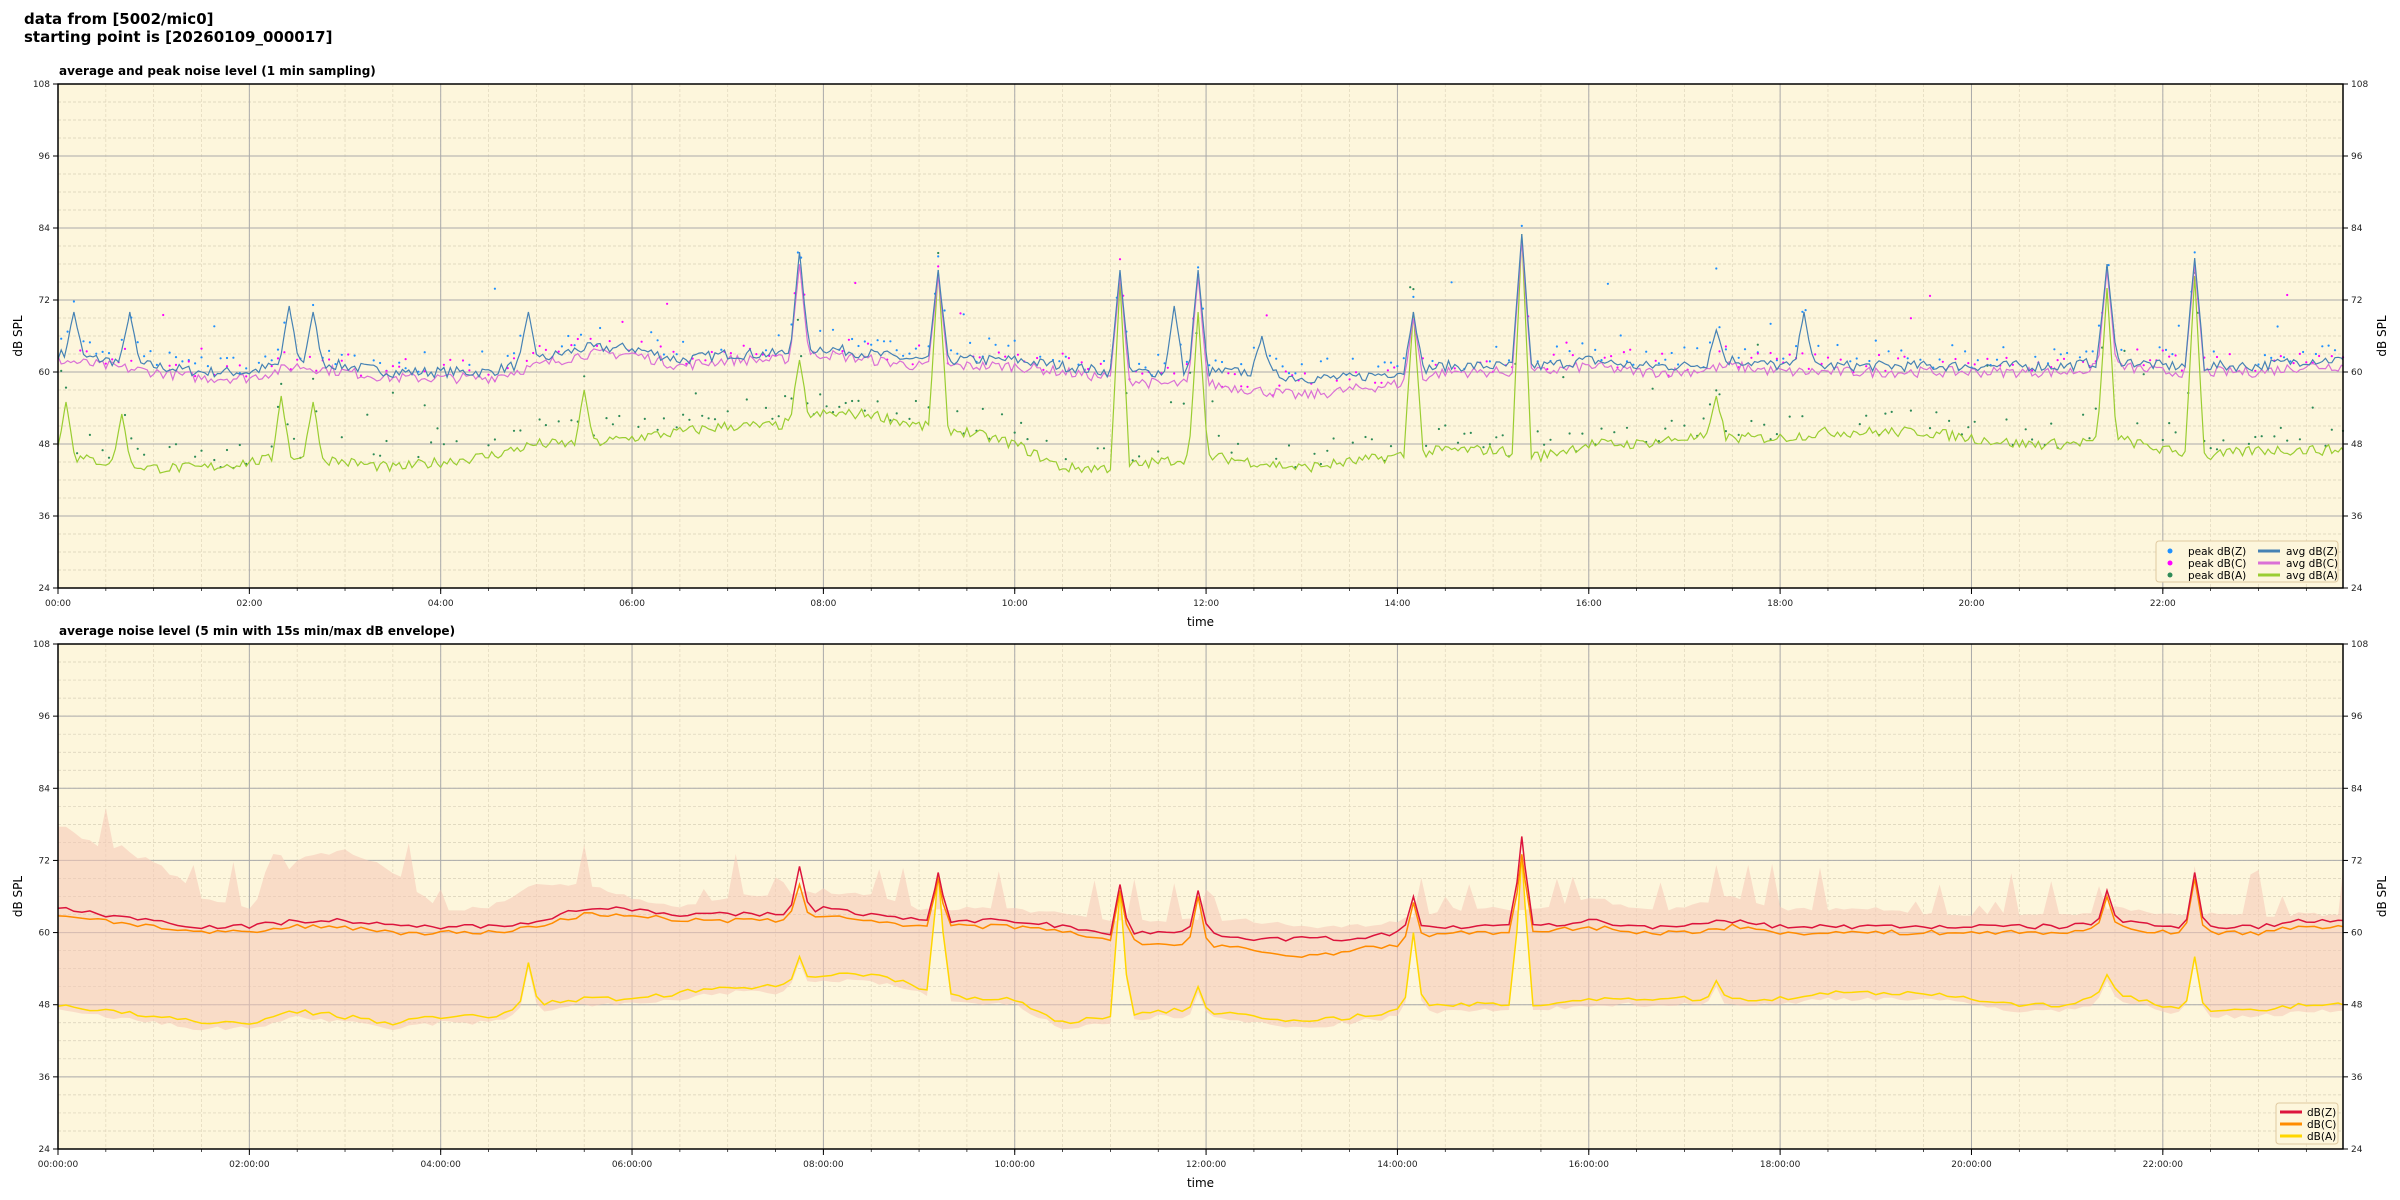  I want to click on x-tick-label: 16:00:00, so click(1589, 1165).